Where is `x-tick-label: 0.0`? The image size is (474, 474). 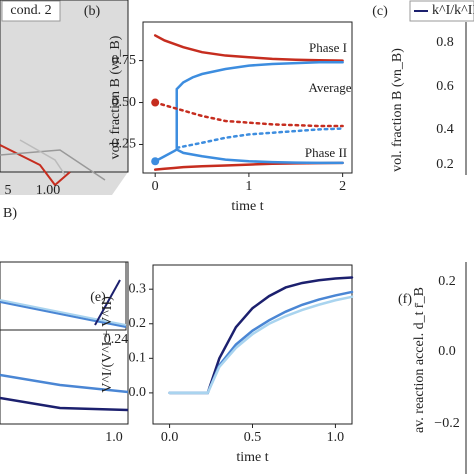 x-tick-label: 0.0 is located at coordinates (170, 437).